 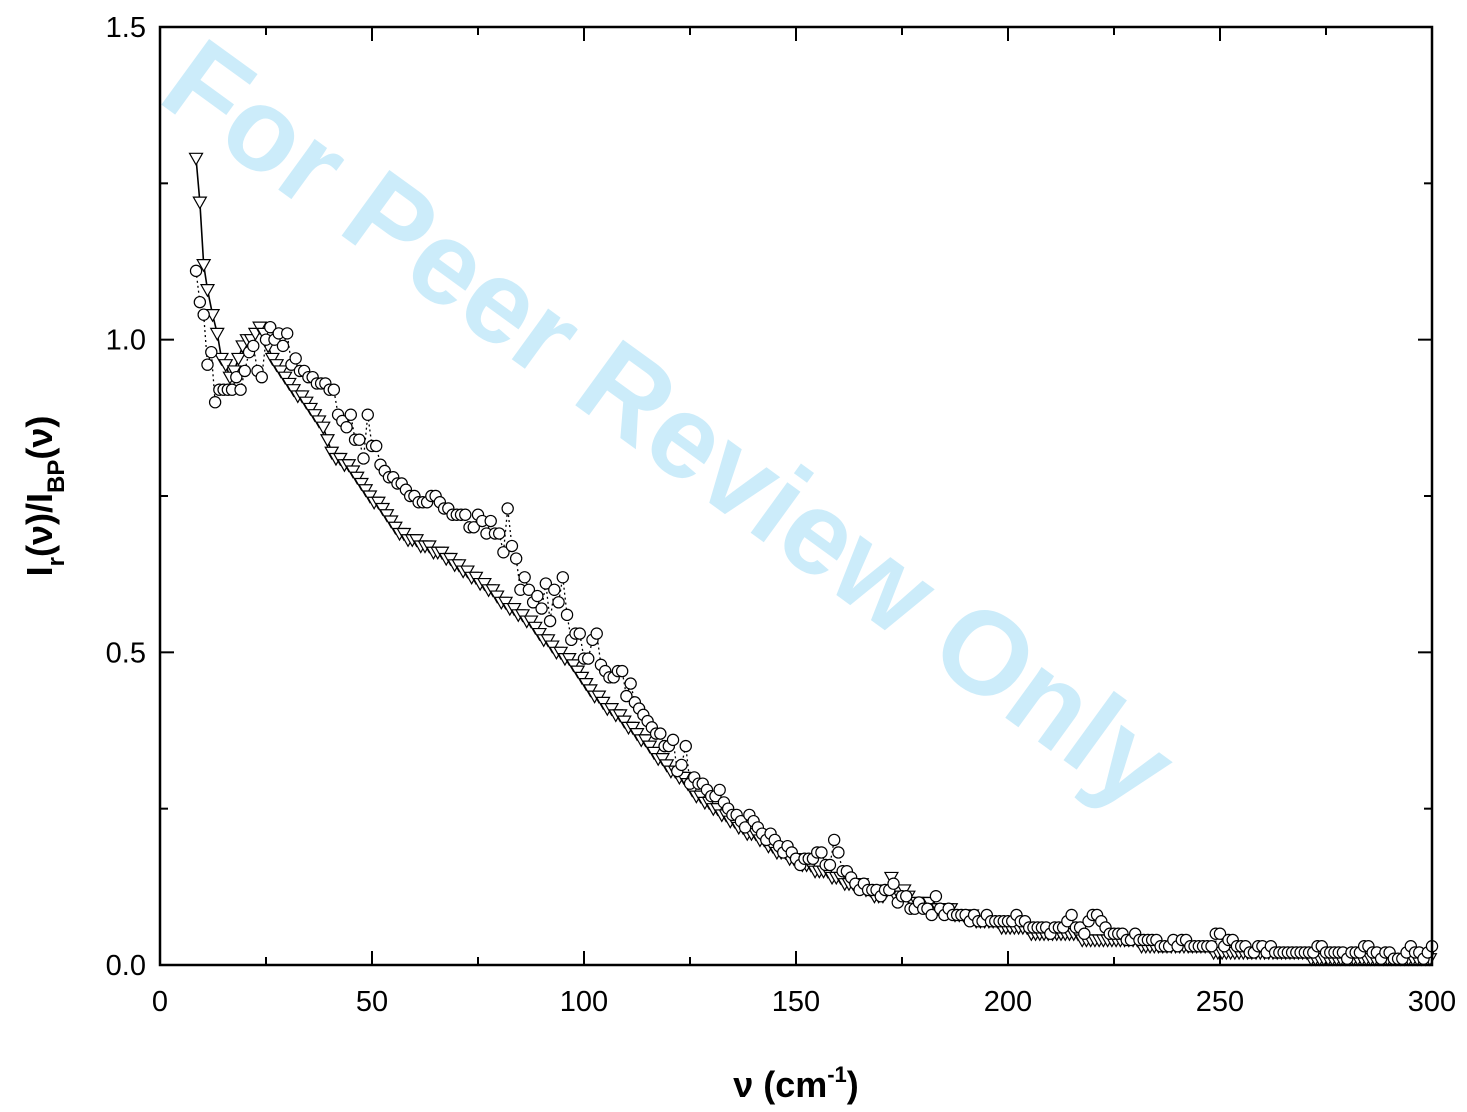 I want to click on x-tick-label: 150, so click(x=796, y=1002).